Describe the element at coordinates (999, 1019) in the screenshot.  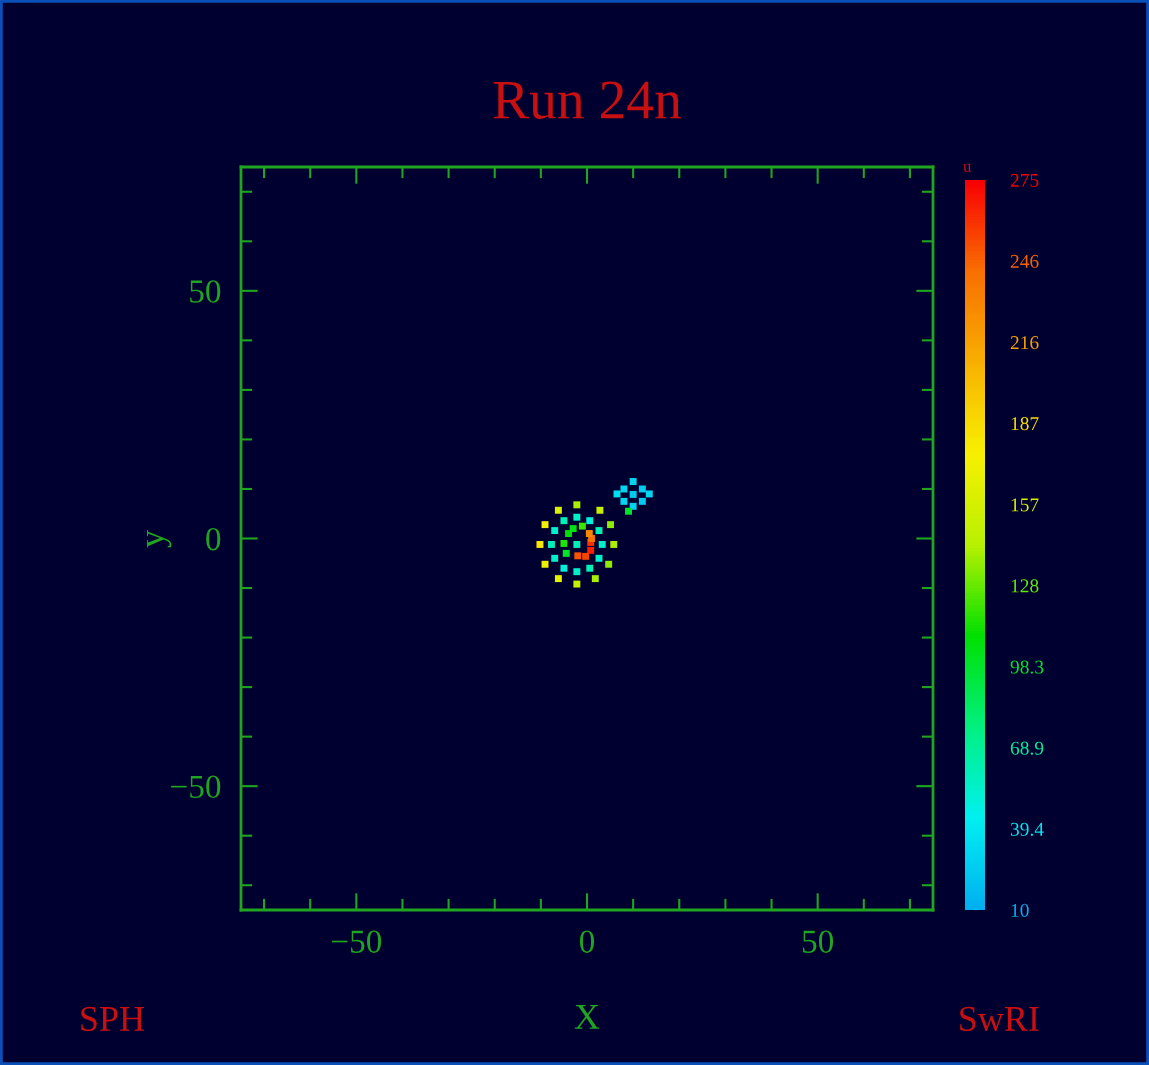
I see `text: SwRI` at that location.